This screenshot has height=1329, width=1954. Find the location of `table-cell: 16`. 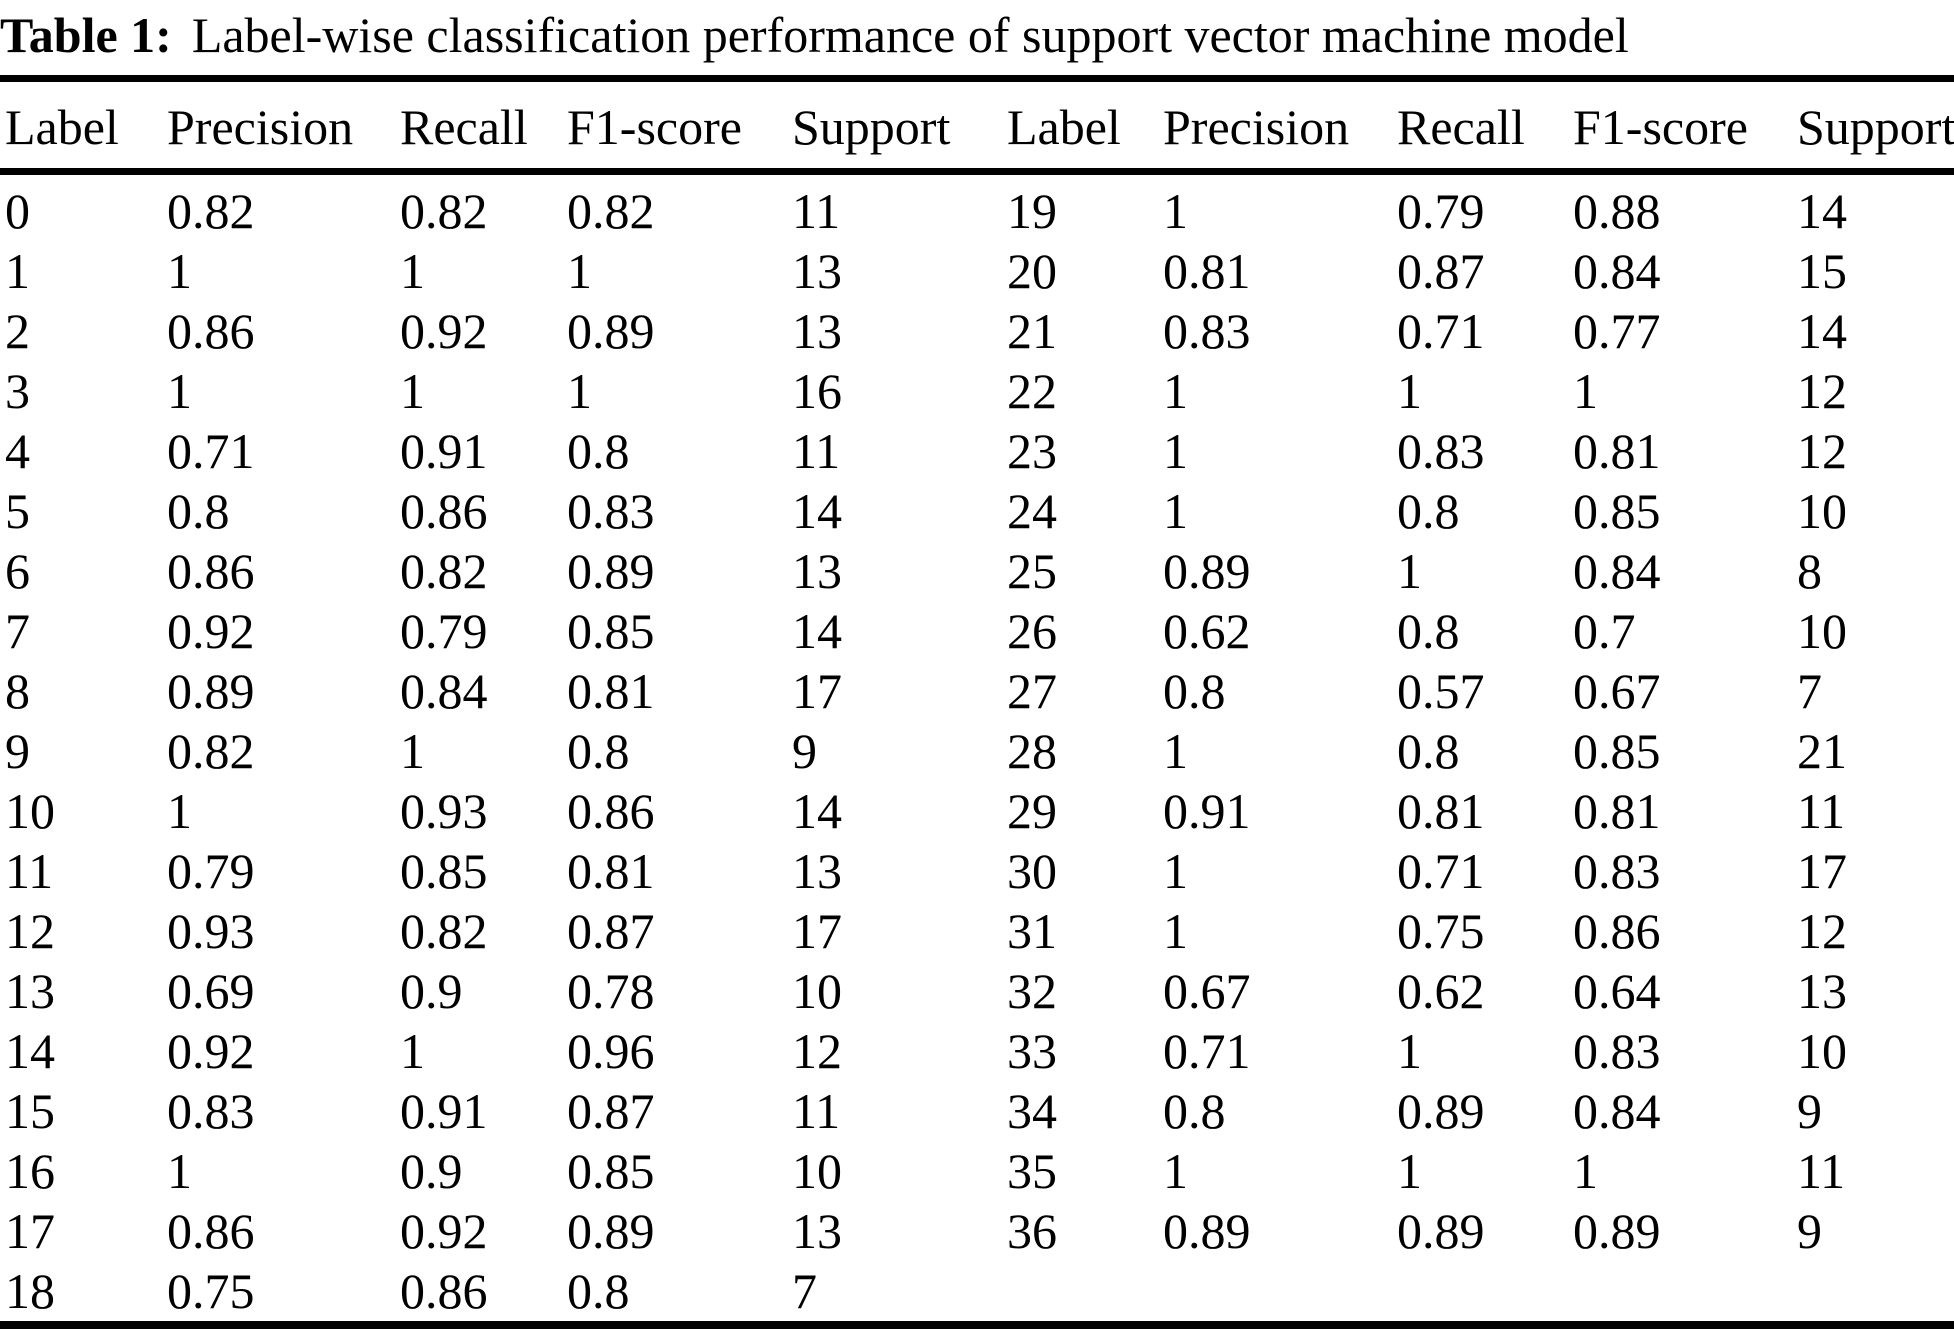

table-cell: 16 is located at coordinates (30, 1171).